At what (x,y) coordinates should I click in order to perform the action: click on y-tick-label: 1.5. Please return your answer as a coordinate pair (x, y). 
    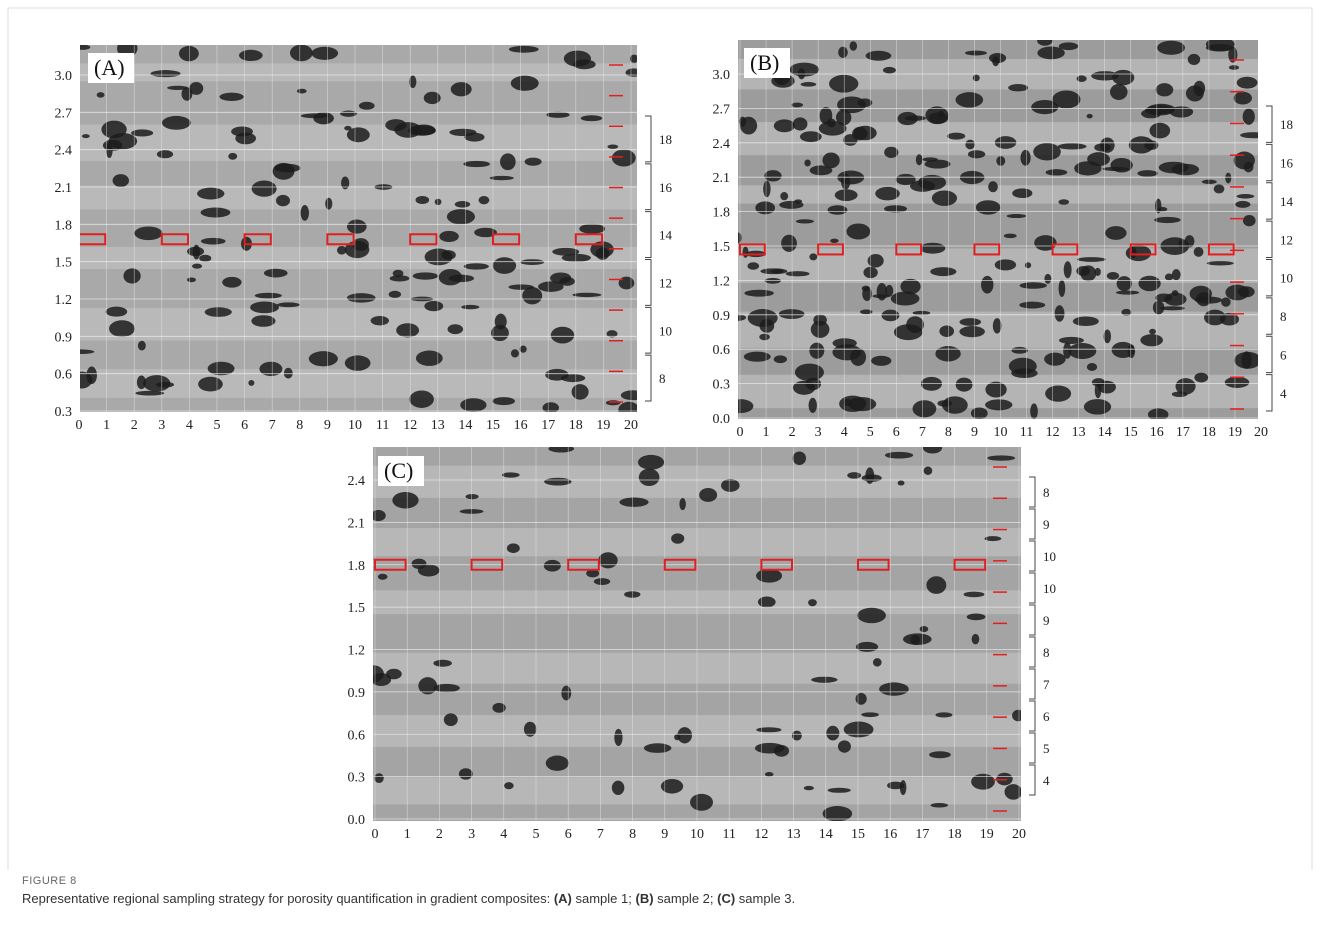
    Looking at the image, I should click on (357, 608).